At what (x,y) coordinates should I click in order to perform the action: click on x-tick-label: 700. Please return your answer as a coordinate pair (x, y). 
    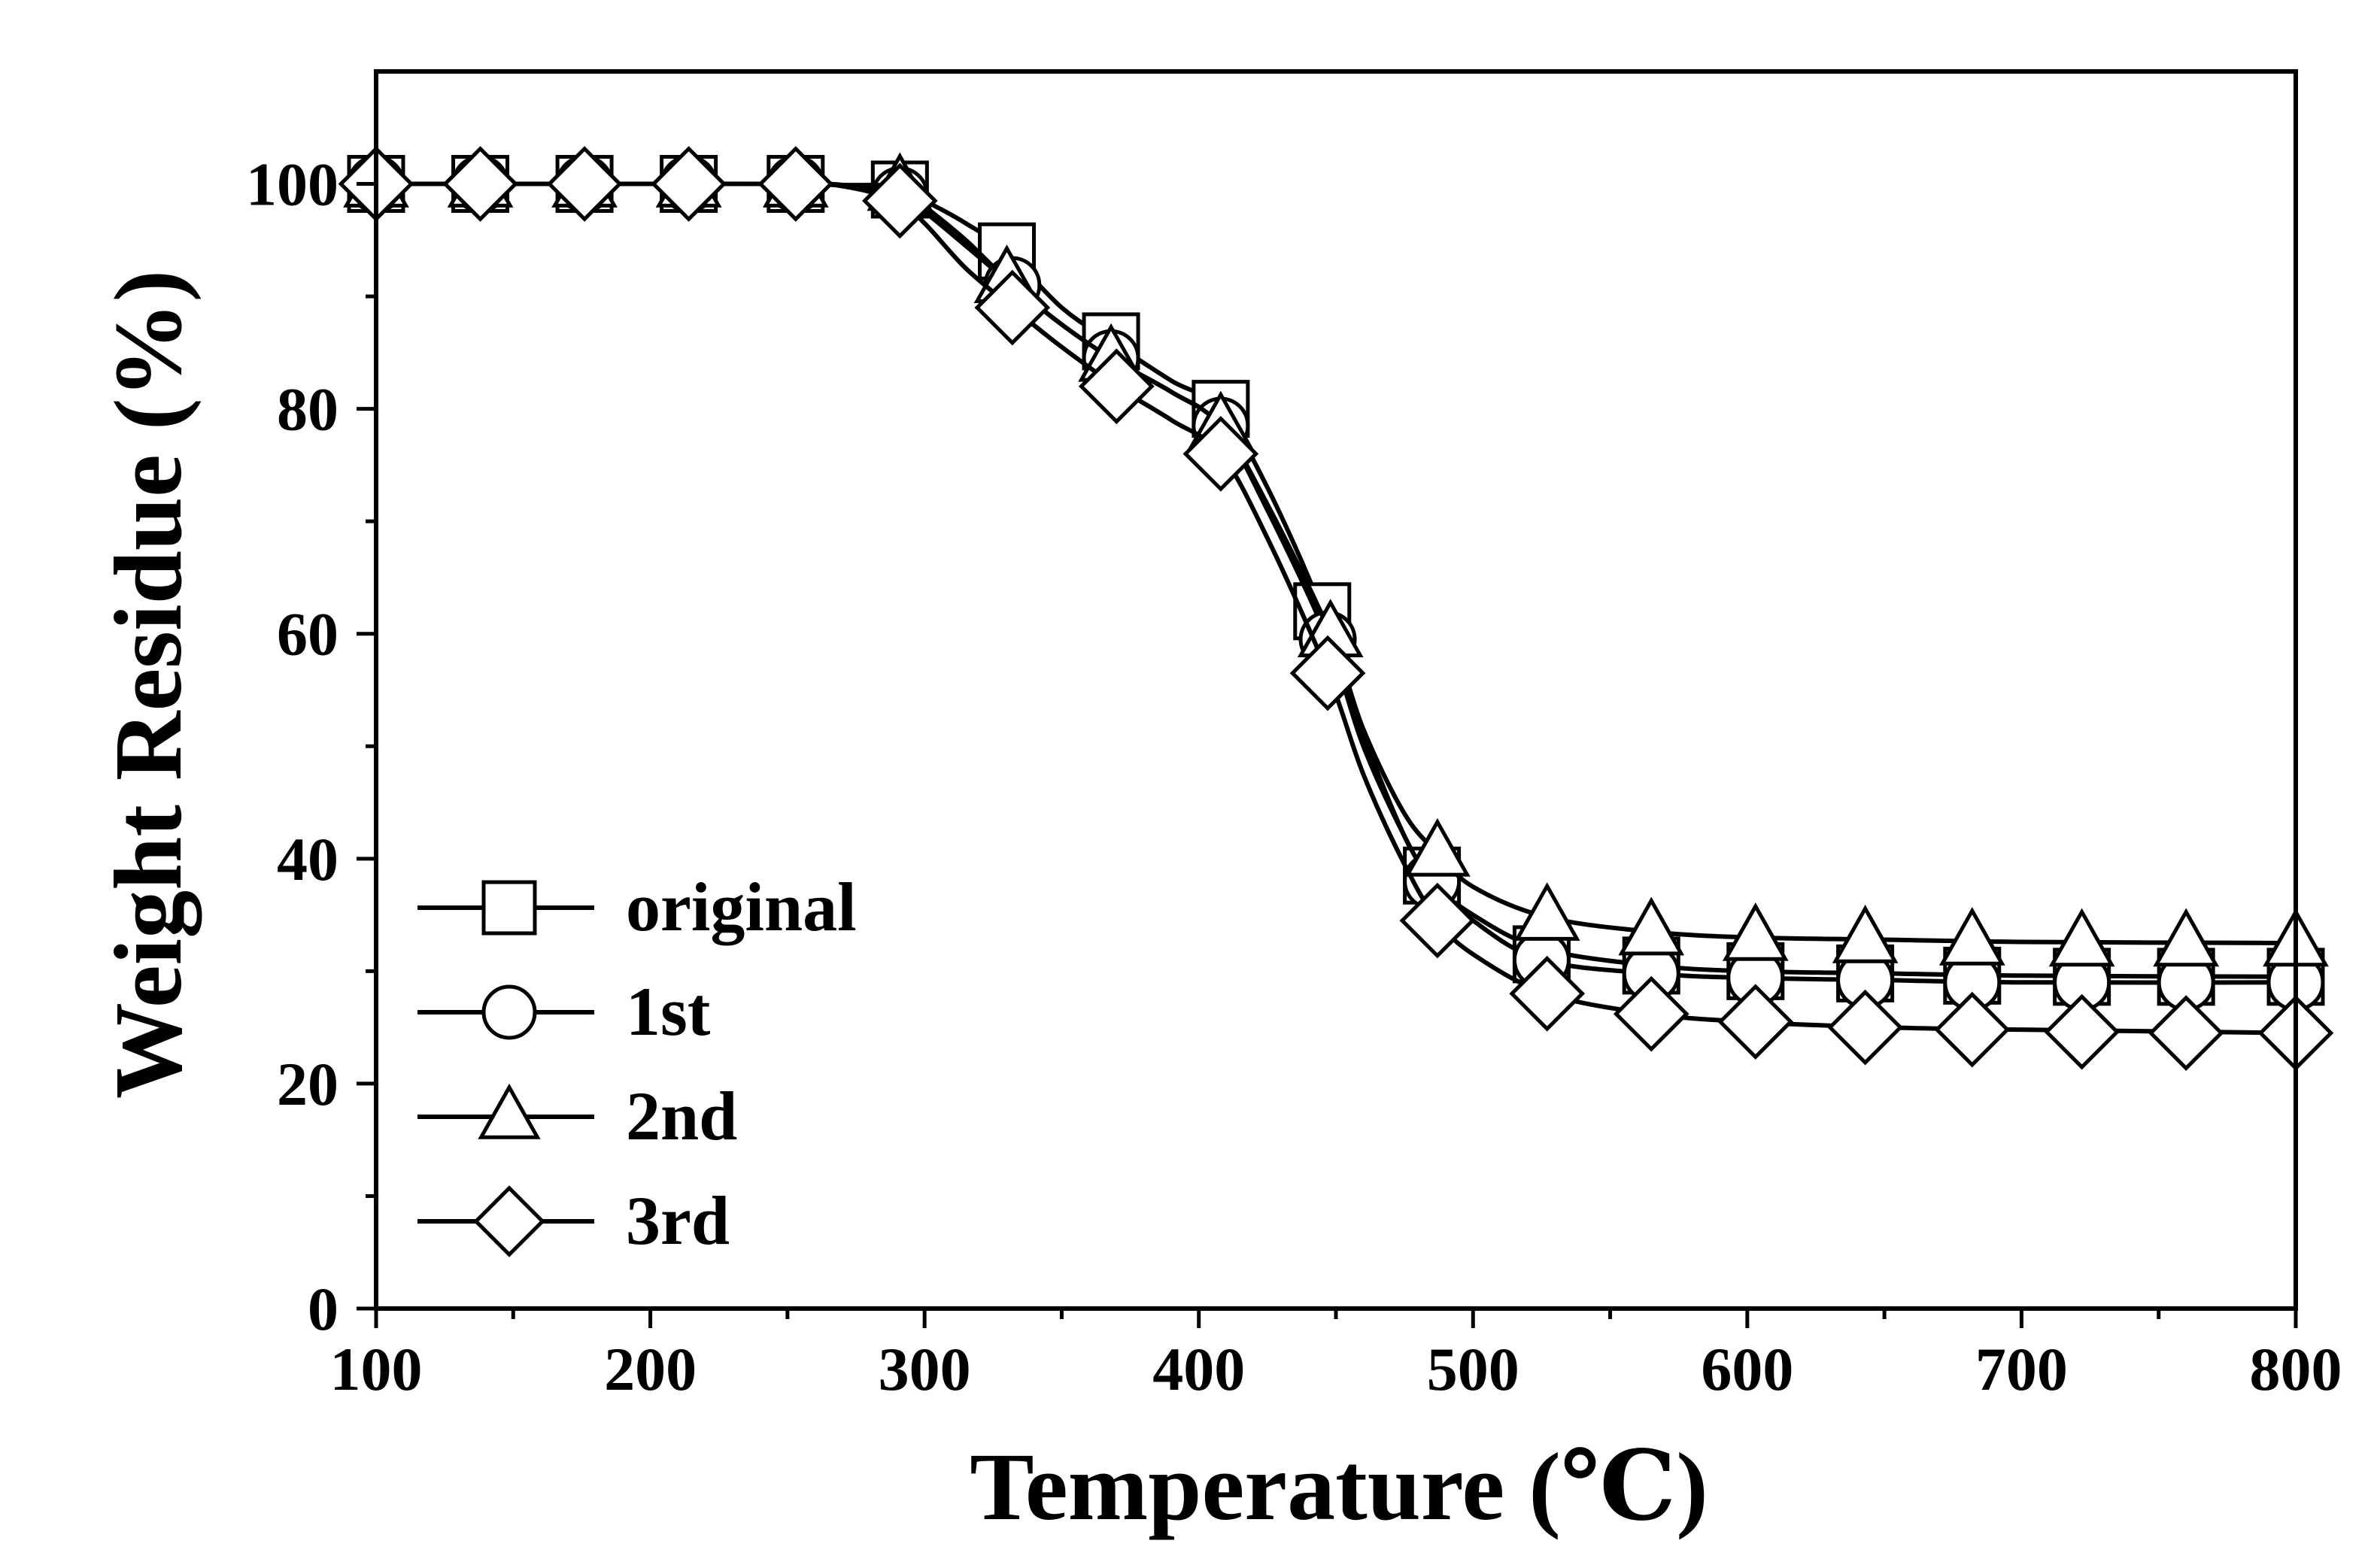
    Looking at the image, I should click on (2021, 1369).